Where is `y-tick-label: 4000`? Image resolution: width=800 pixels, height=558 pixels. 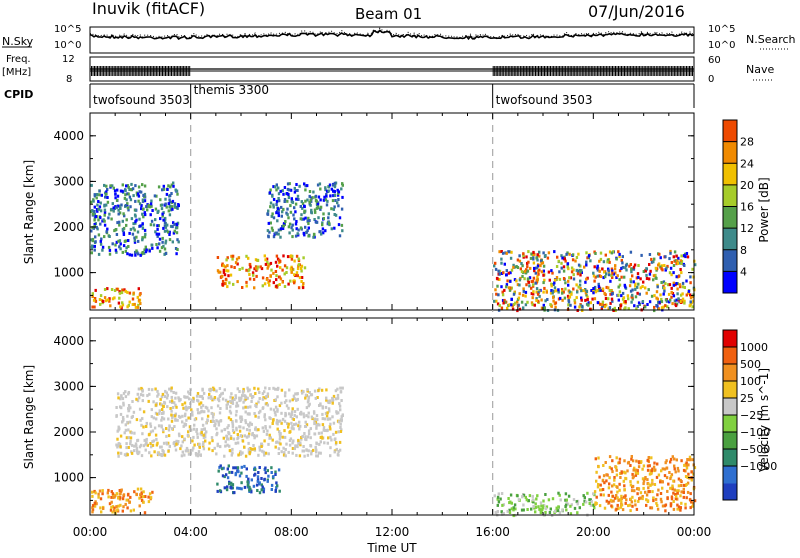 y-tick-label: 4000 is located at coordinates (68, 341).